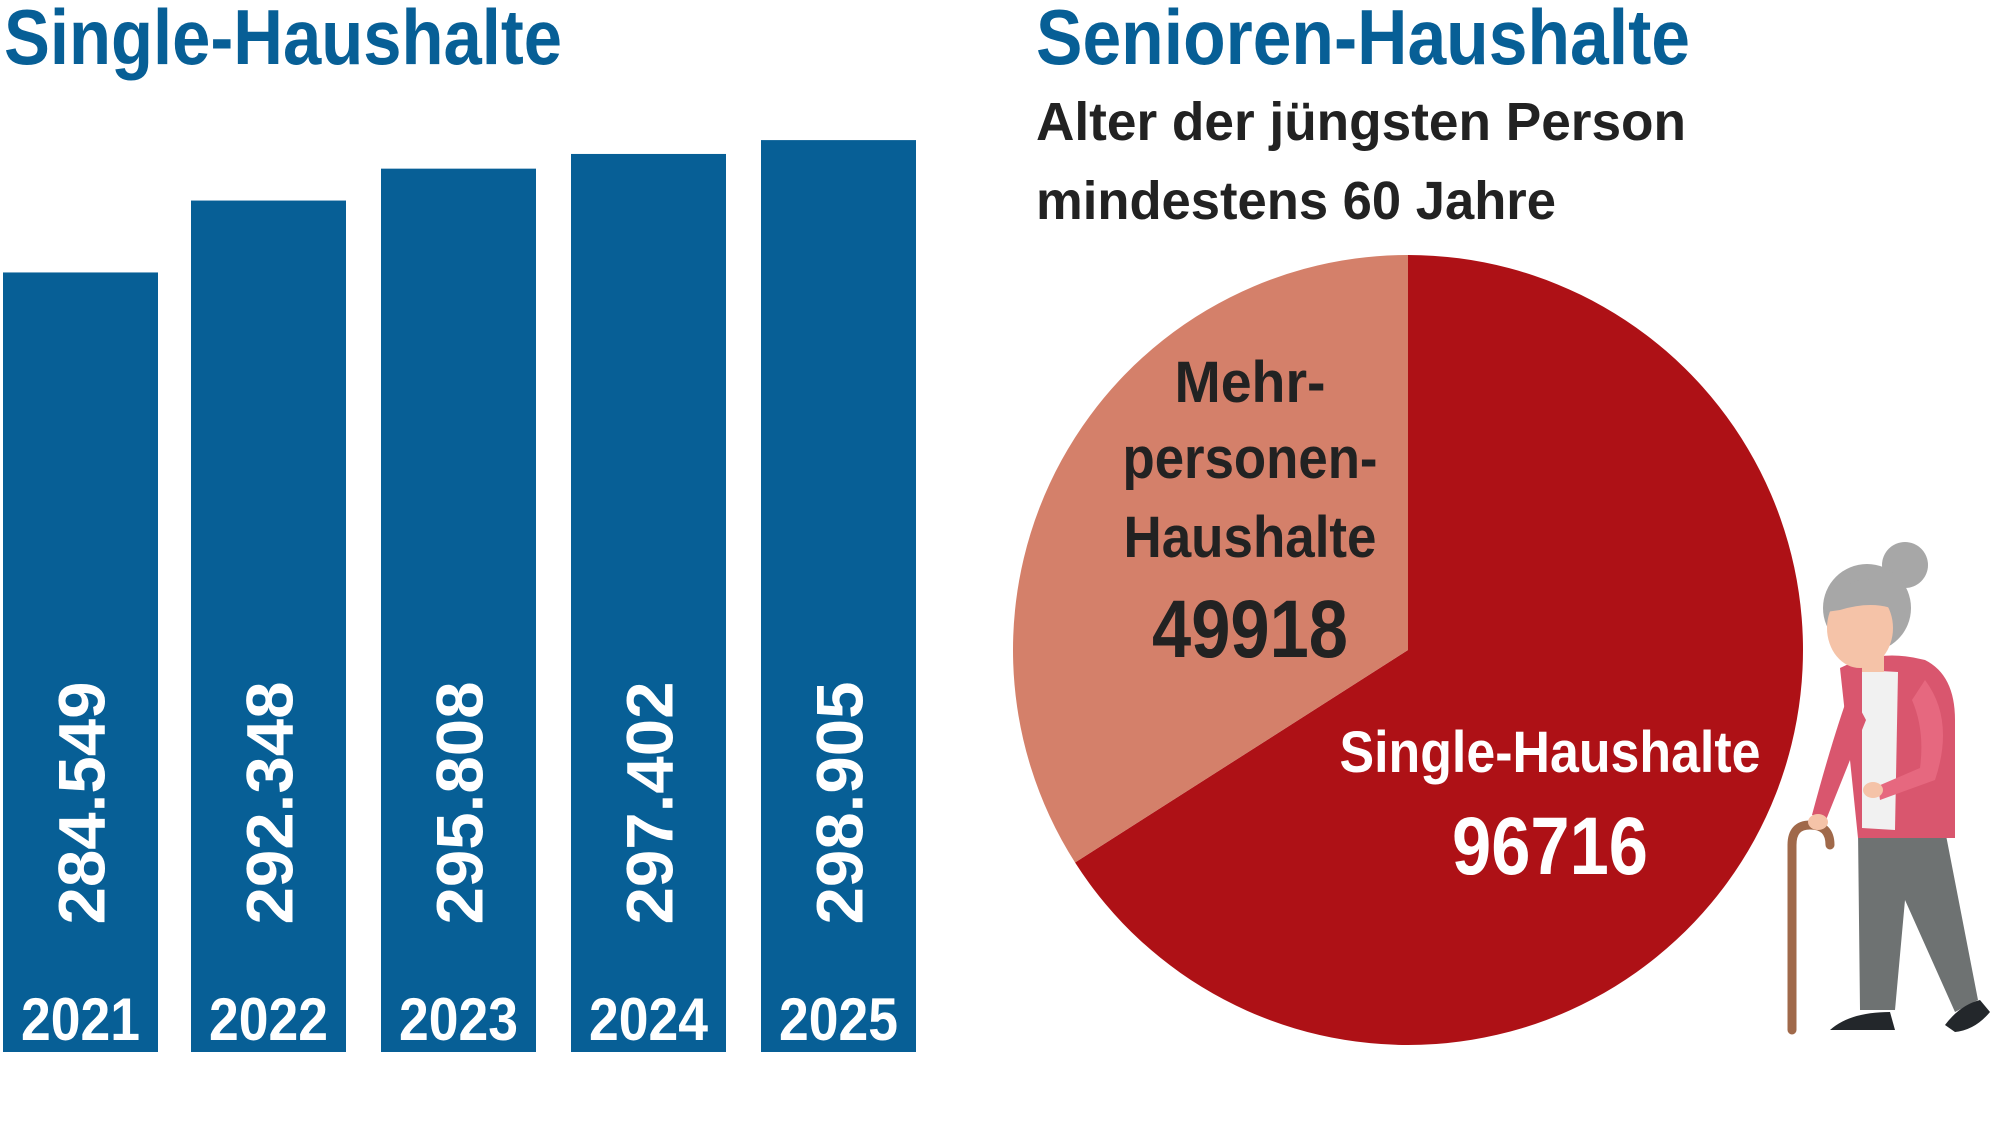  Describe the element at coordinates (1363, 40) in the screenshot. I see `pie-chart-title: Senioren-Haushalte` at that location.